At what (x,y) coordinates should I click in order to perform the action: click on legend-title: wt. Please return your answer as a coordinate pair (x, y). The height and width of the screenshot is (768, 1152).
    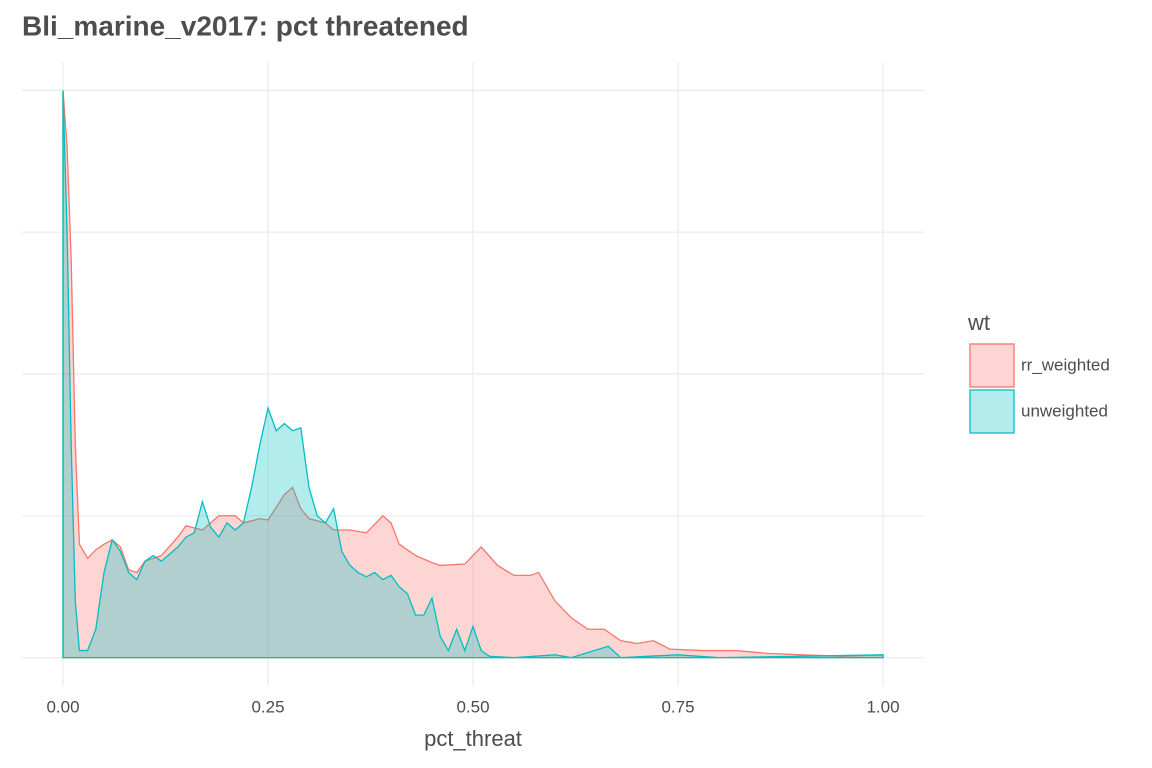
    Looking at the image, I should click on (978, 322).